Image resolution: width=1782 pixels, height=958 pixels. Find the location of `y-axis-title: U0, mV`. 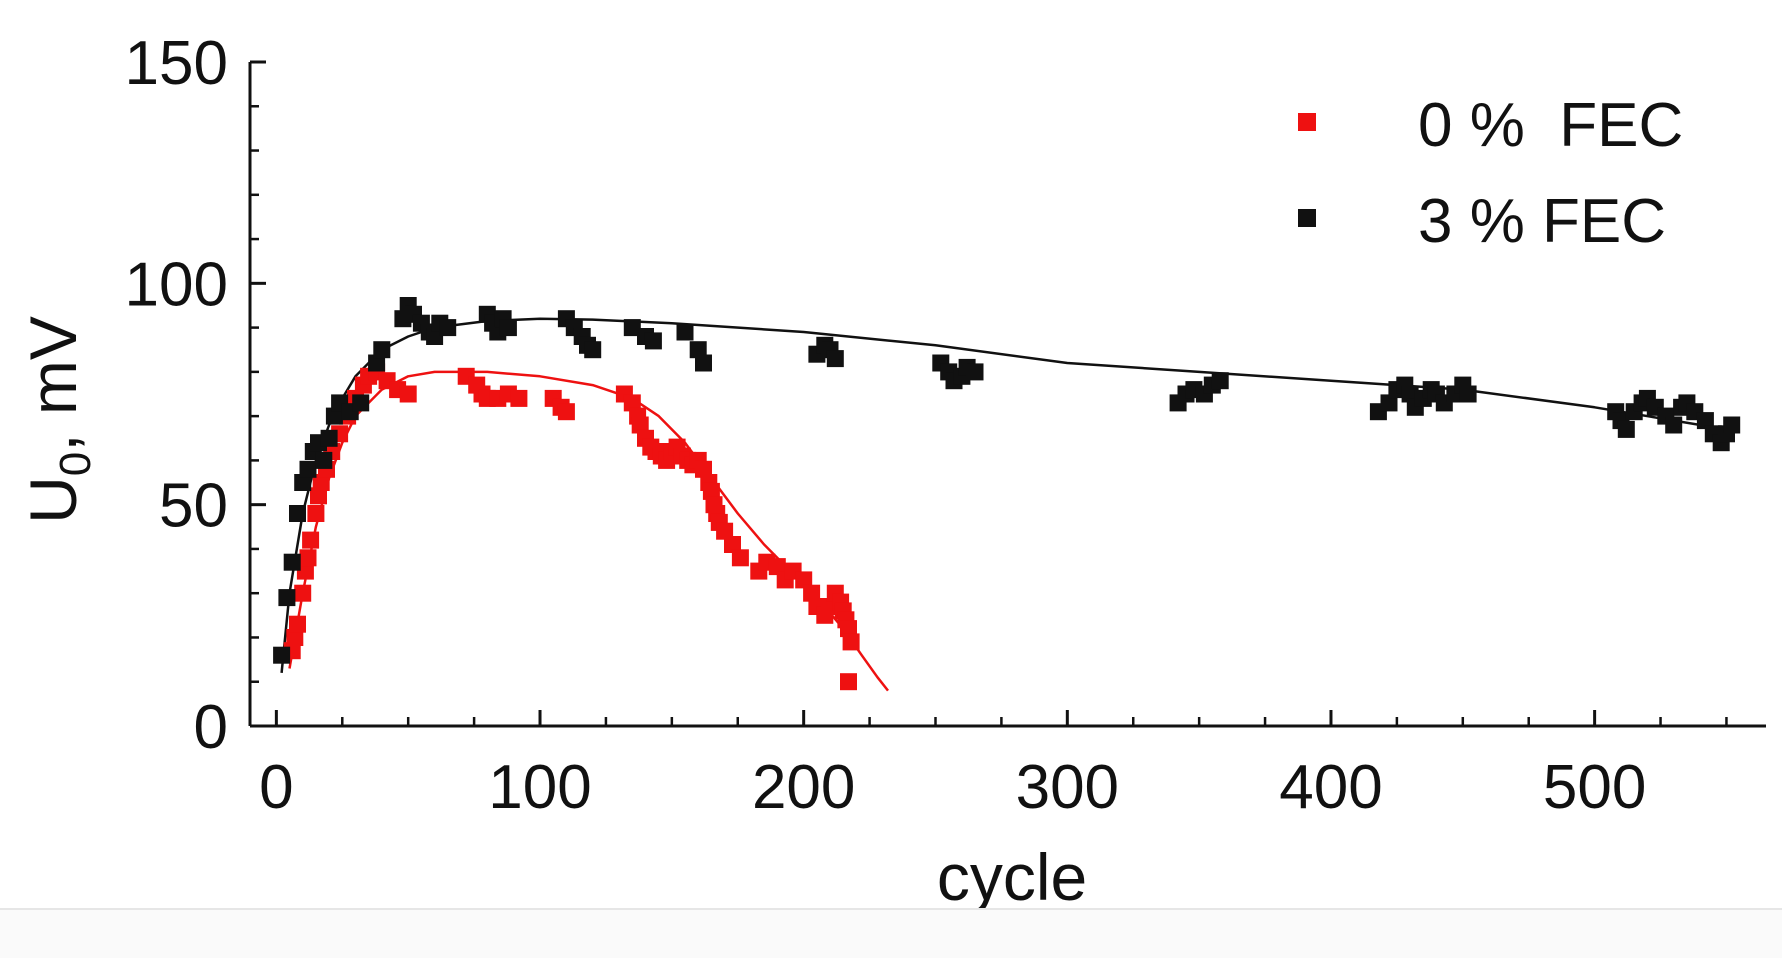

y-axis-title: U0, mV is located at coordinates (58, 420).